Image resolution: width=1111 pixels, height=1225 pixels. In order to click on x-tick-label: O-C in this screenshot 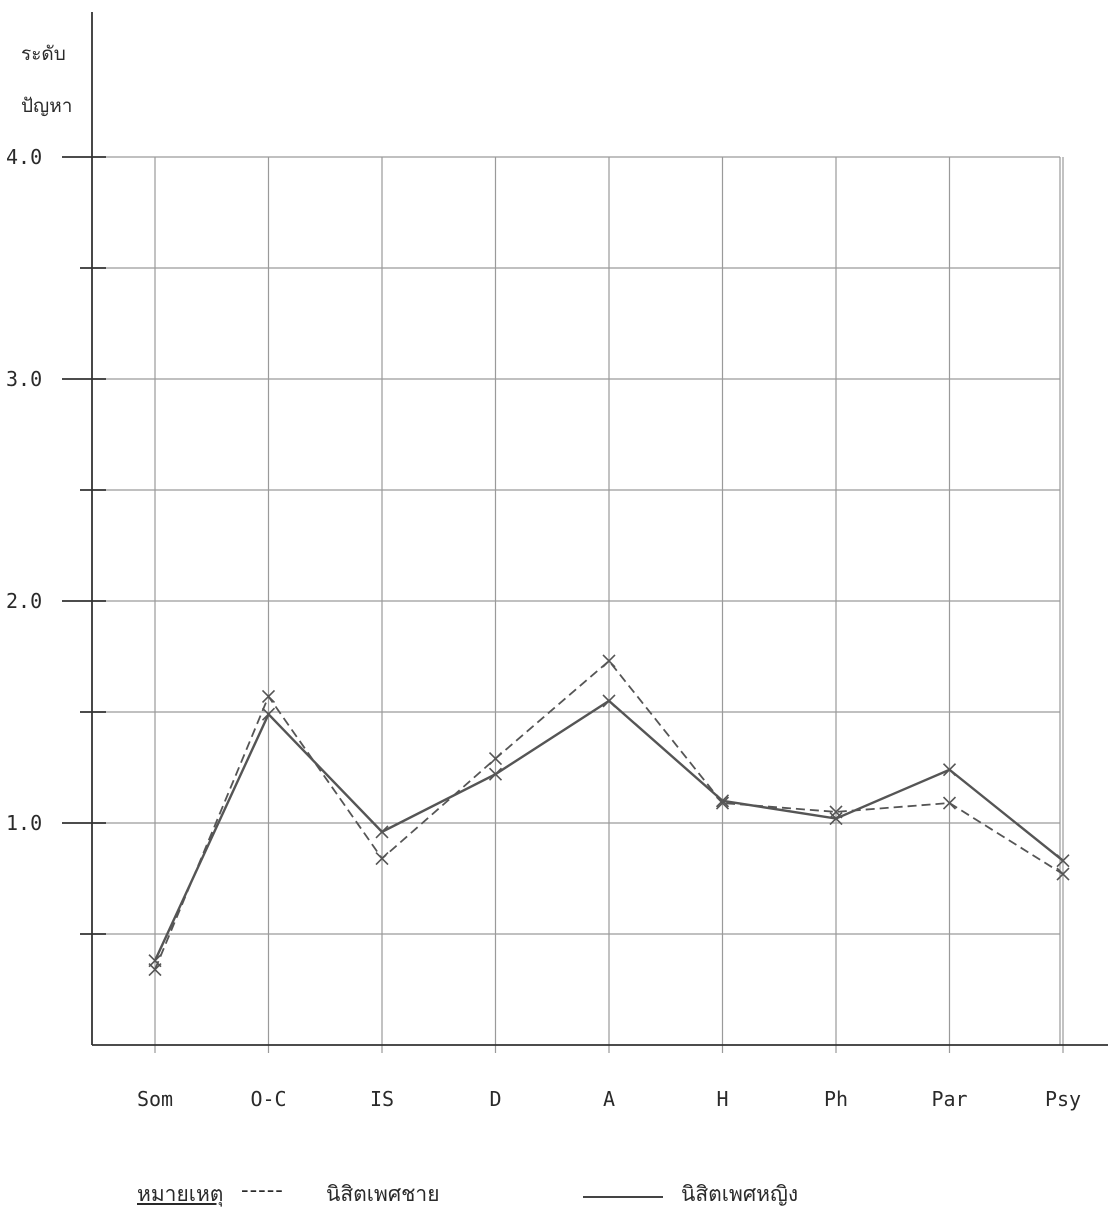, I will do `click(268, 1099)`.